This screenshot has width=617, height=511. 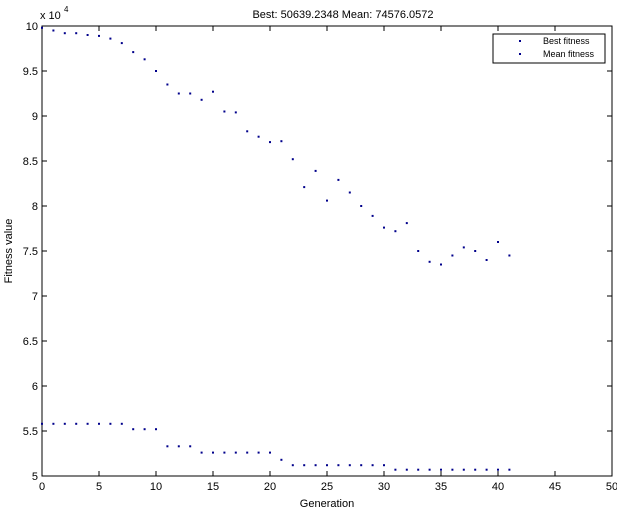 I want to click on x-tick-label: 10, so click(x=156, y=487).